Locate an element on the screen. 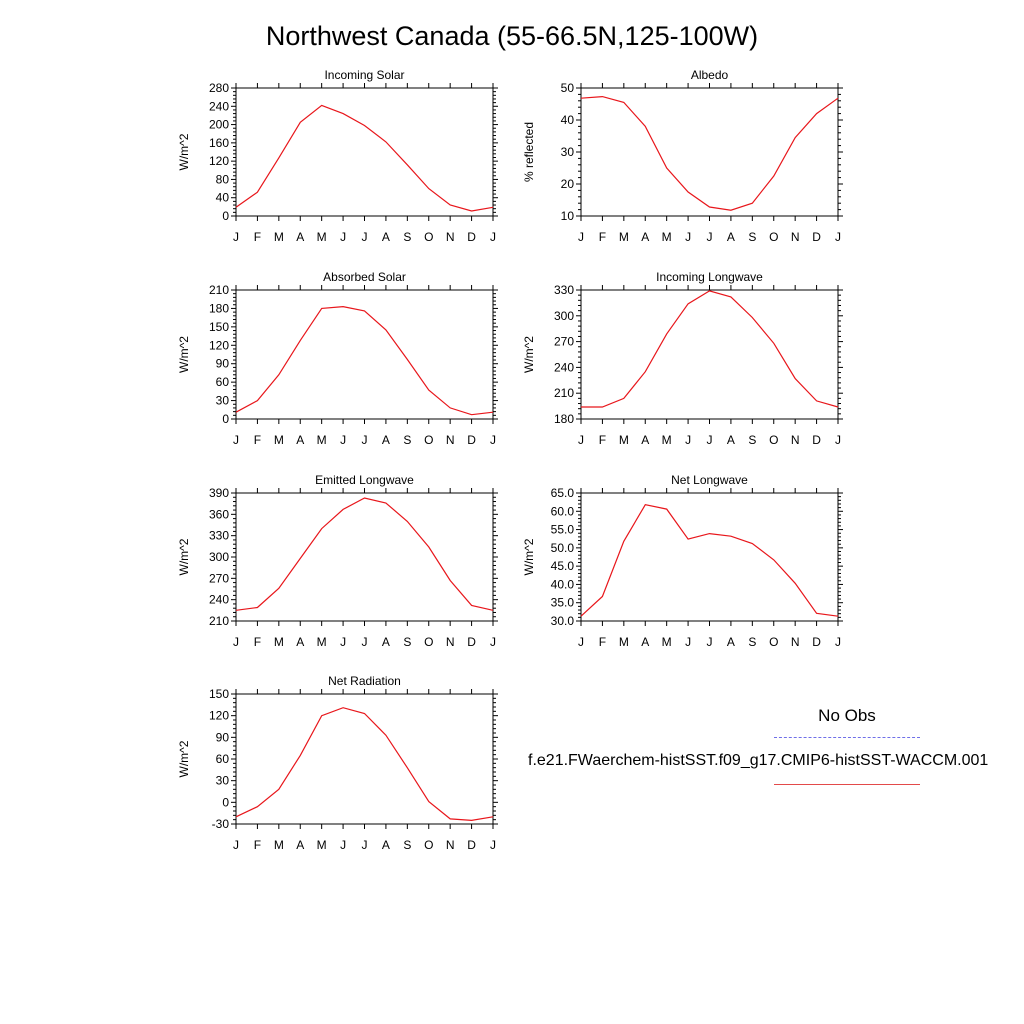 This screenshot has height=1024, width=1024. y-tick-label: 80 is located at coordinates (223, 179).